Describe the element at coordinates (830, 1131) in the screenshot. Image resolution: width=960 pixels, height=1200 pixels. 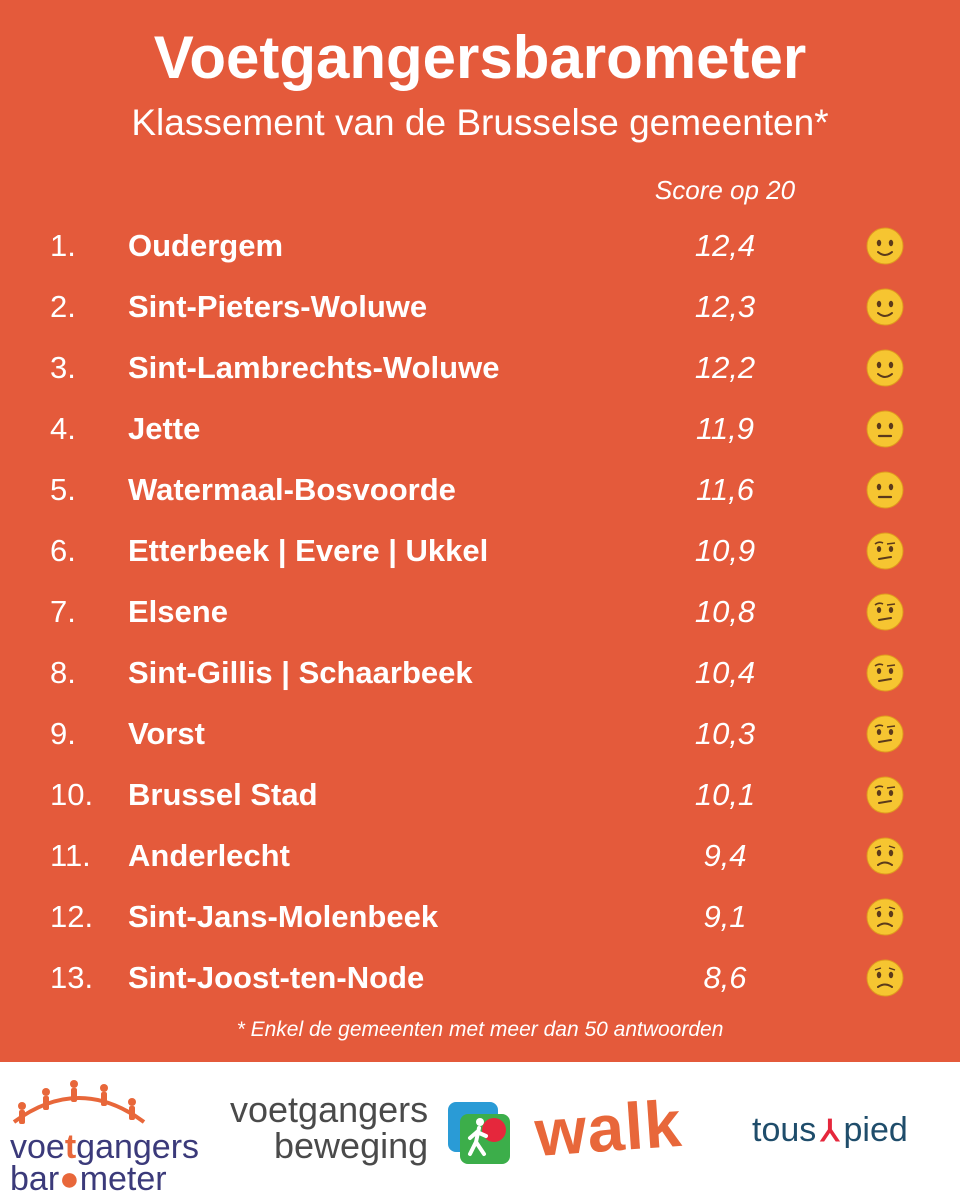
I see `logo-a-icon: ⅄` at that location.